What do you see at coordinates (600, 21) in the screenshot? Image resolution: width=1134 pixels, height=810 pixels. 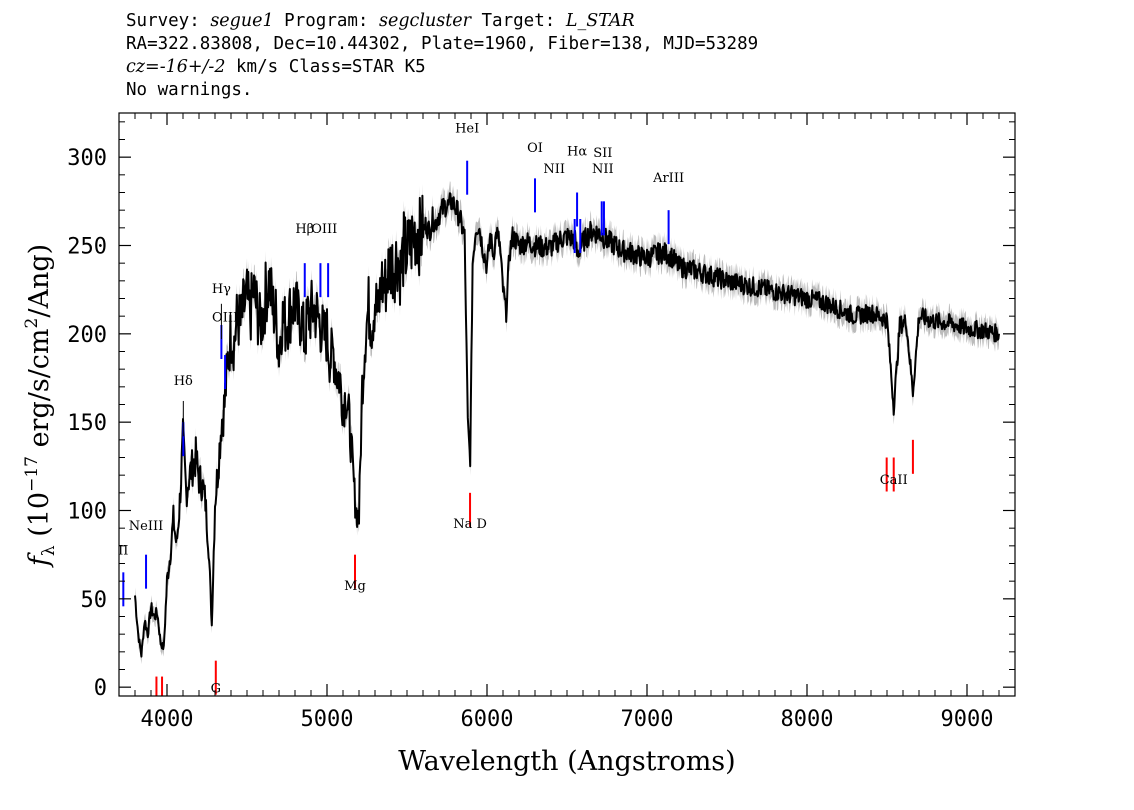 I see `target-value: L_STAR` at bounding box center [600, 21].